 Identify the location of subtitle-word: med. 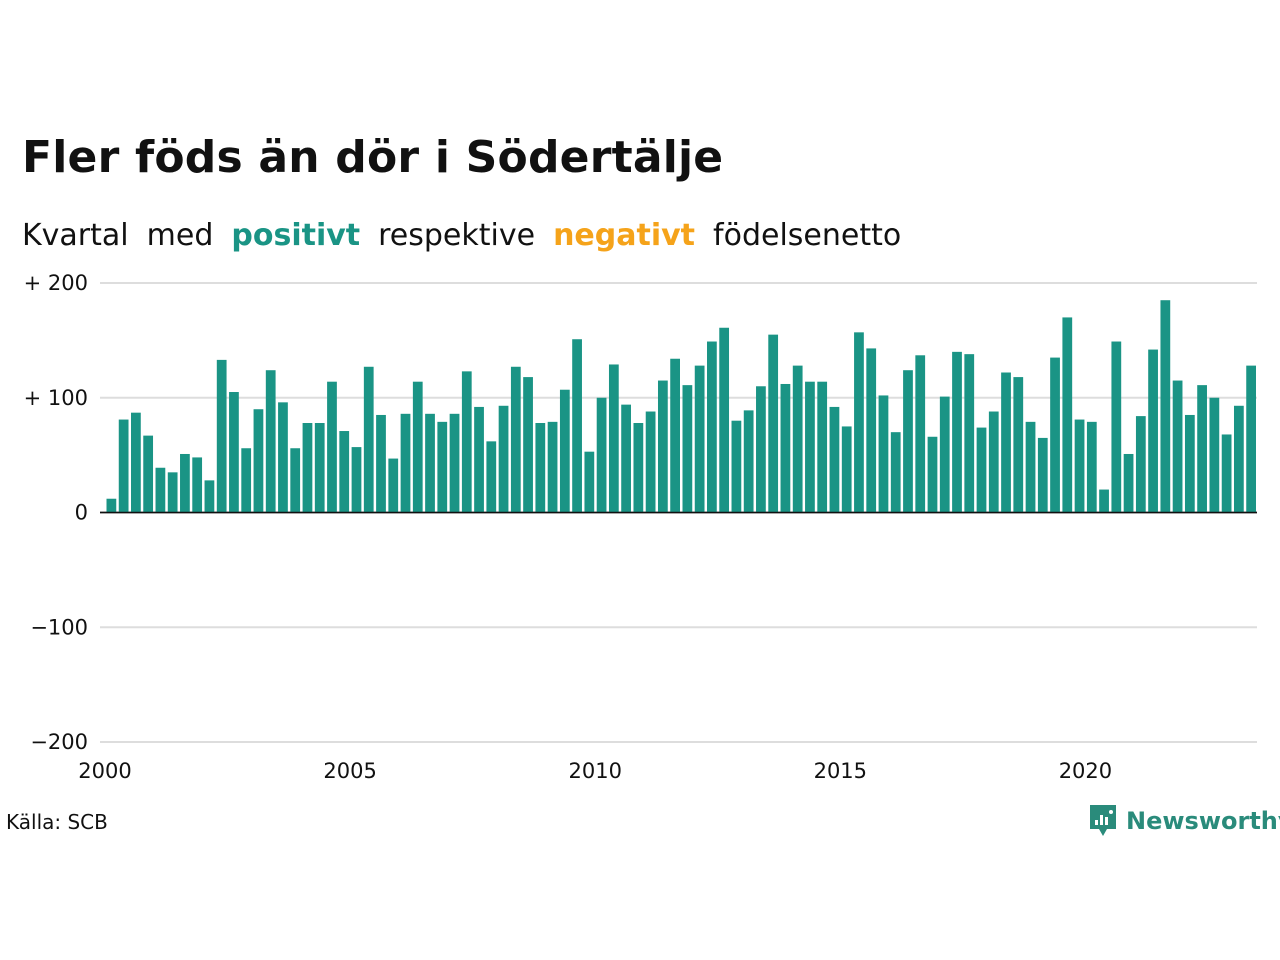
(180, 235).